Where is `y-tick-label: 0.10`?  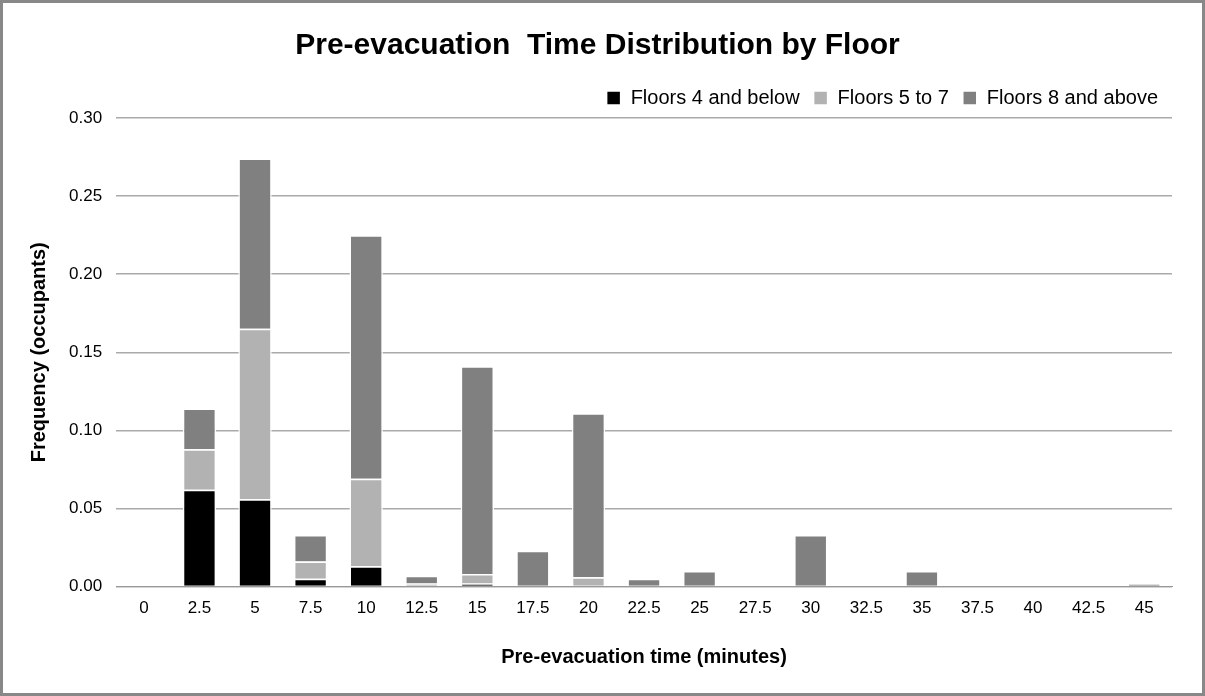 y-tick-label: 0.10 is located at coordinates (85, 430).